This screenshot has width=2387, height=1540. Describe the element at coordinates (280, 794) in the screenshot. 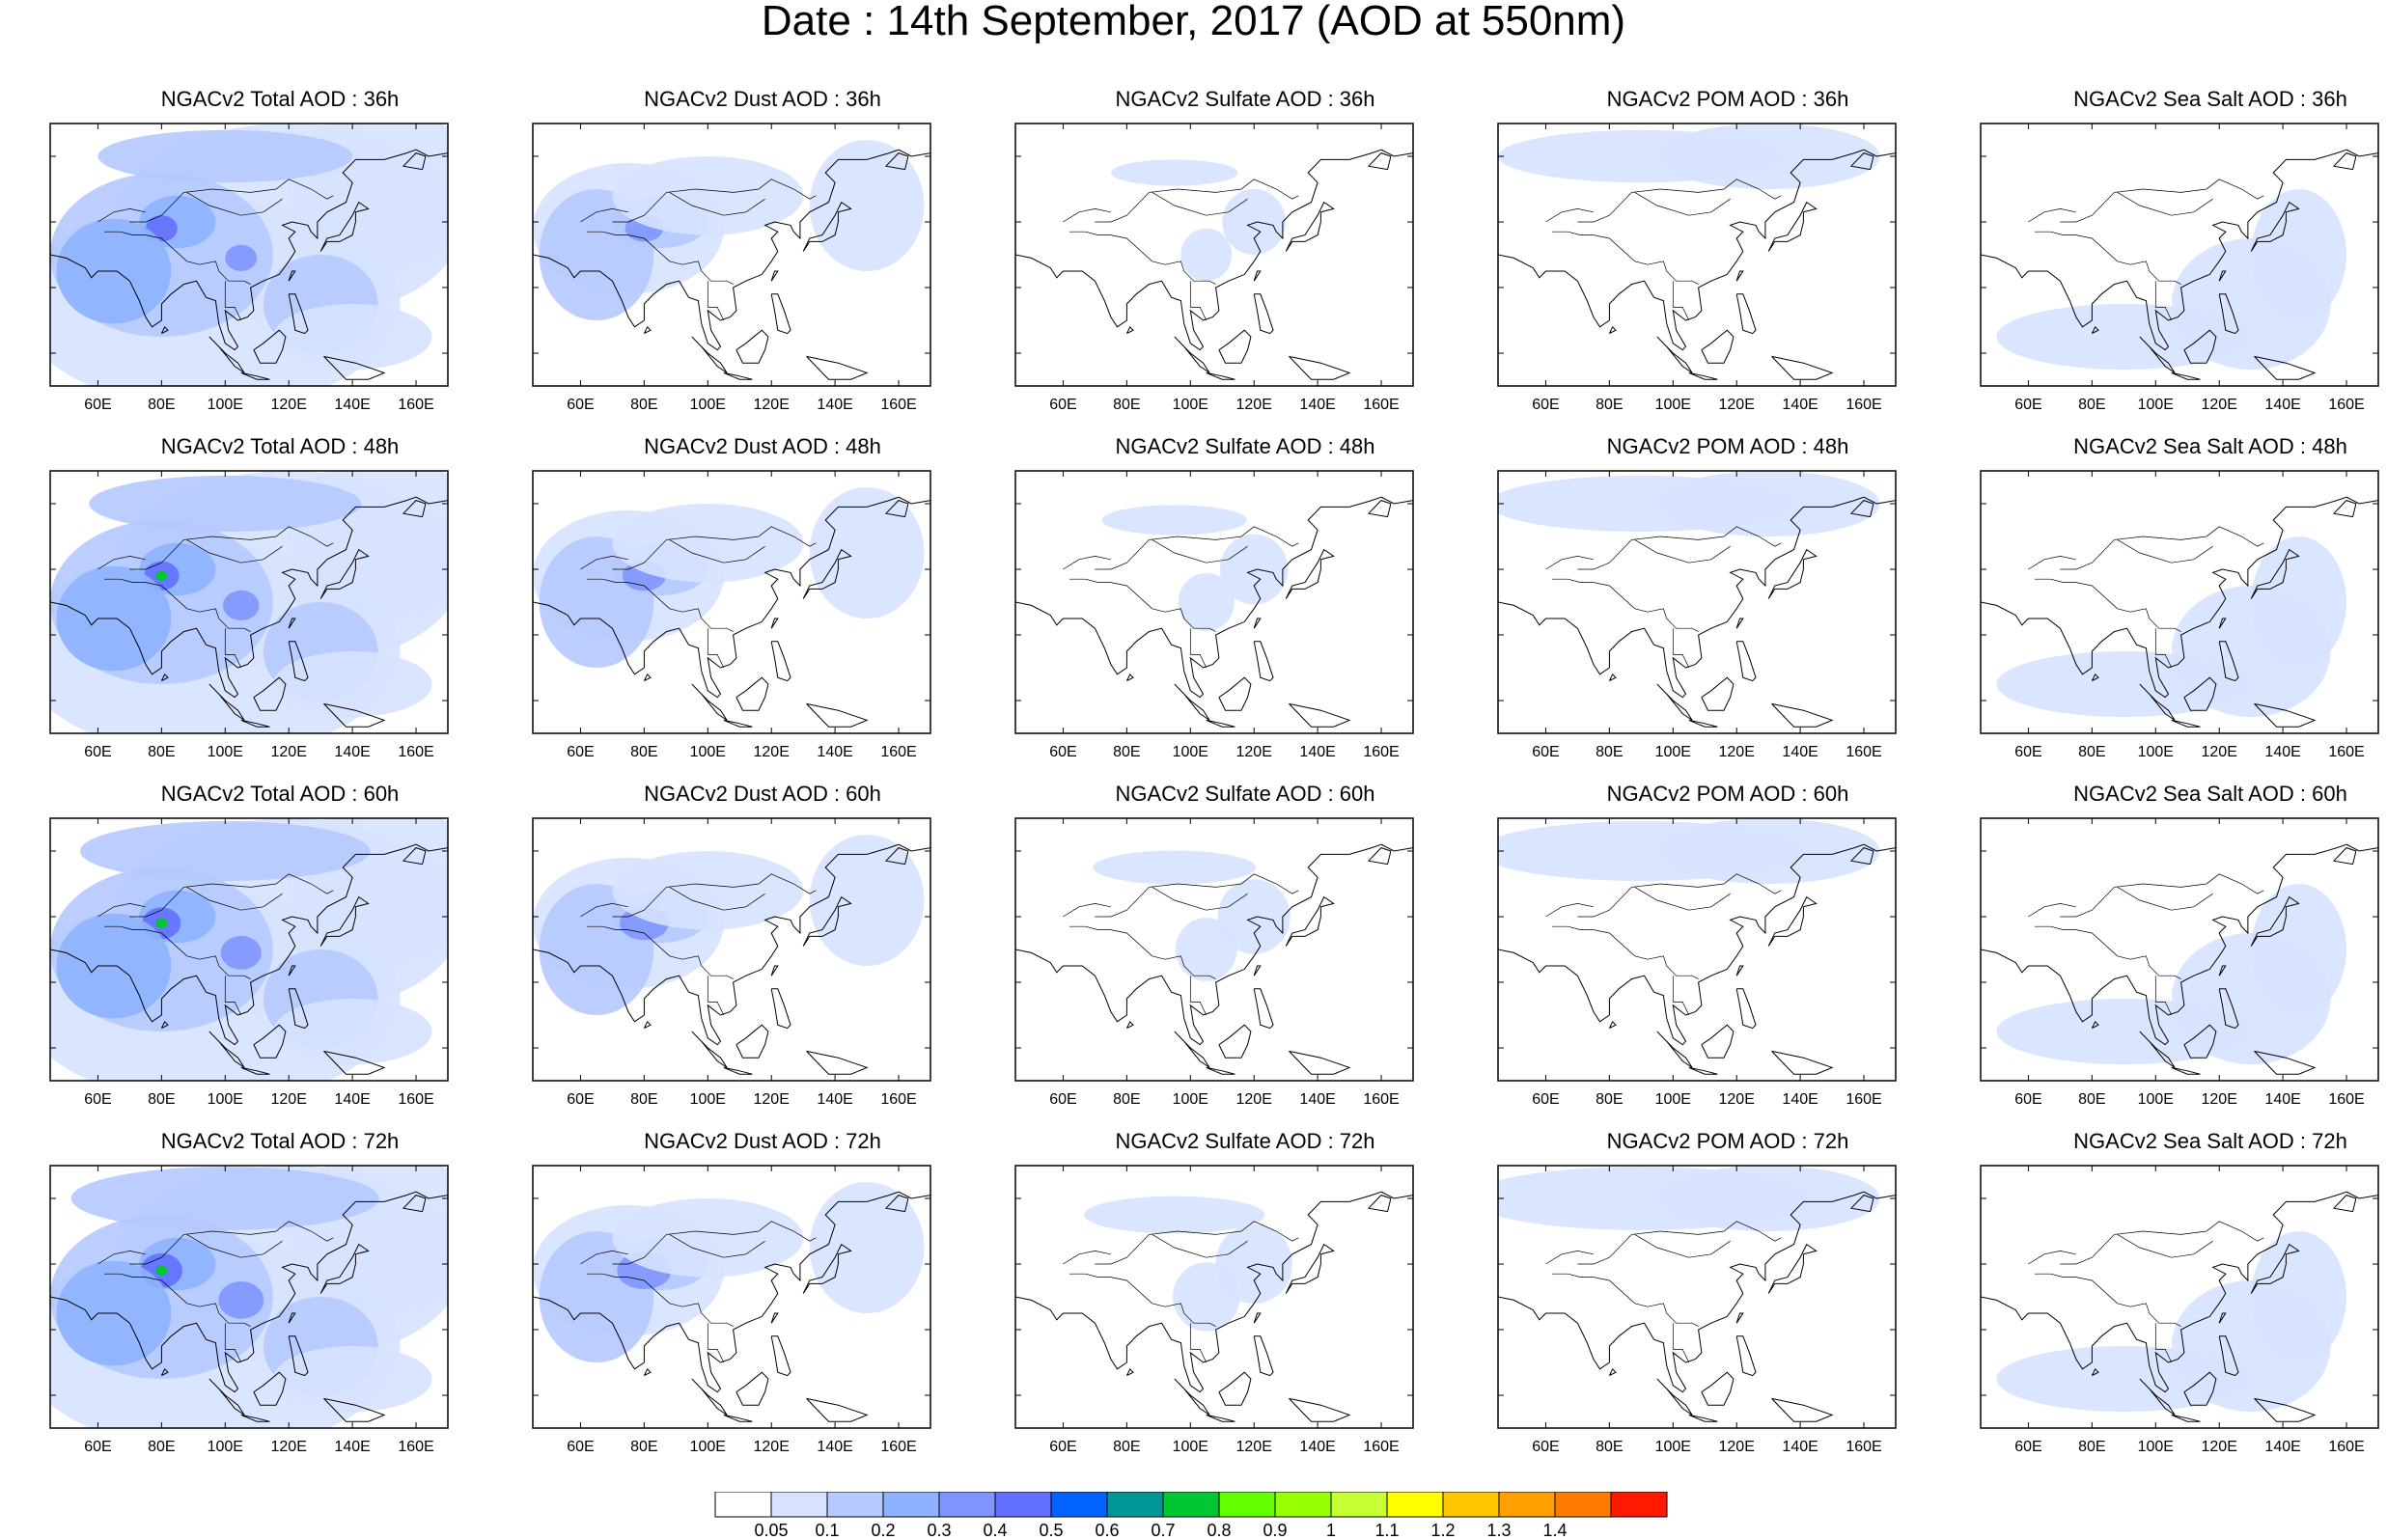

I see `panel-title: NGACv2 Total AOD : 60h` at that location.